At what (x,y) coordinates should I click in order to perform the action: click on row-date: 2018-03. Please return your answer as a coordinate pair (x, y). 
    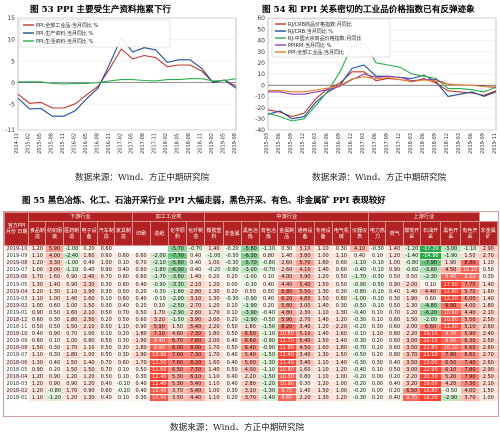
    Looking at the image, I should click on (16, 384).